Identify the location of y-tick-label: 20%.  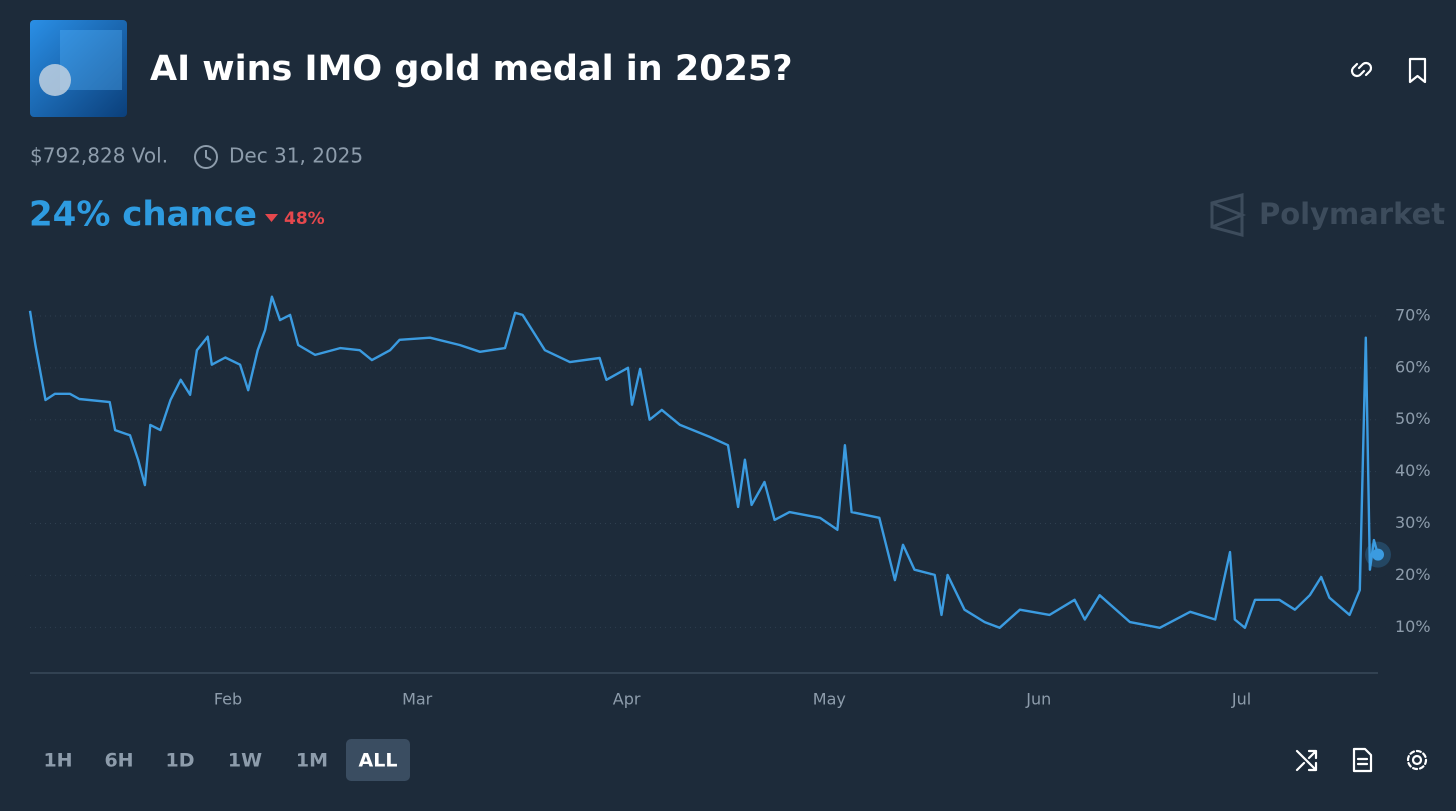
(1413, 574).